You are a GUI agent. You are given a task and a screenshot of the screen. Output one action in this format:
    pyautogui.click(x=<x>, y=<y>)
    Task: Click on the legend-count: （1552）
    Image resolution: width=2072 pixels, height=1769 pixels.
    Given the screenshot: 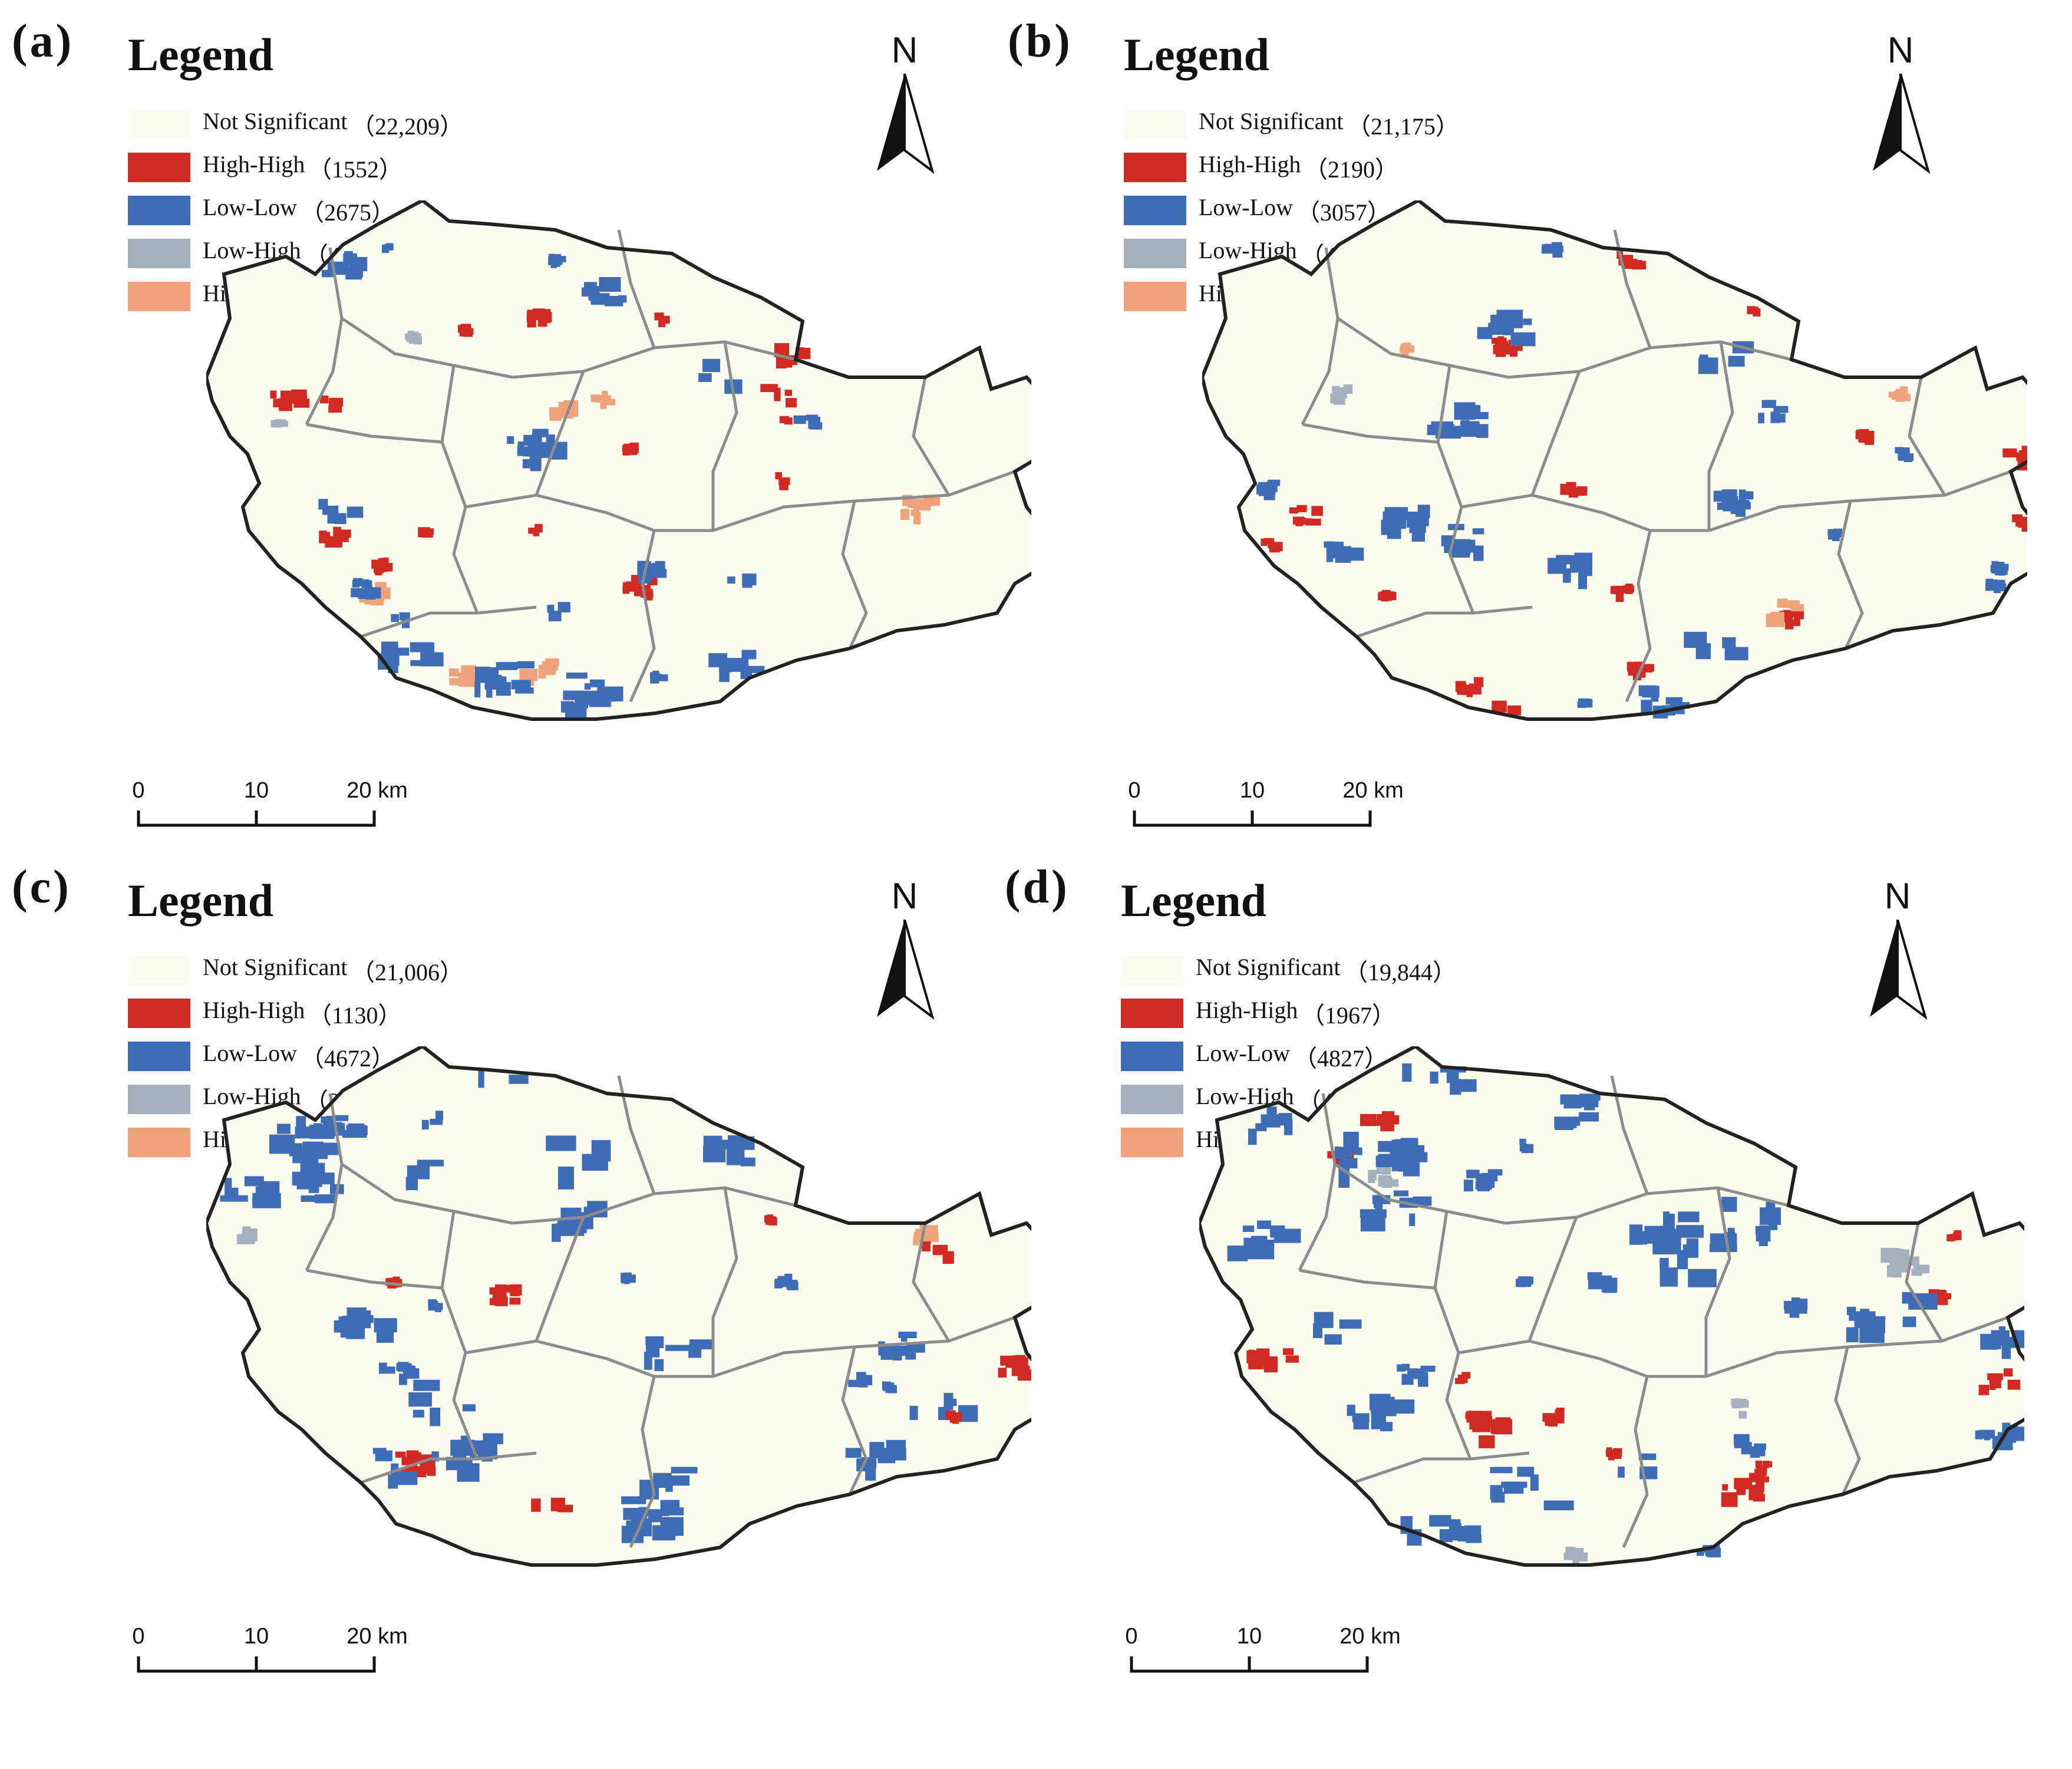 What is the action you would take?
    pyautogui.click(x=355, y=169)
    